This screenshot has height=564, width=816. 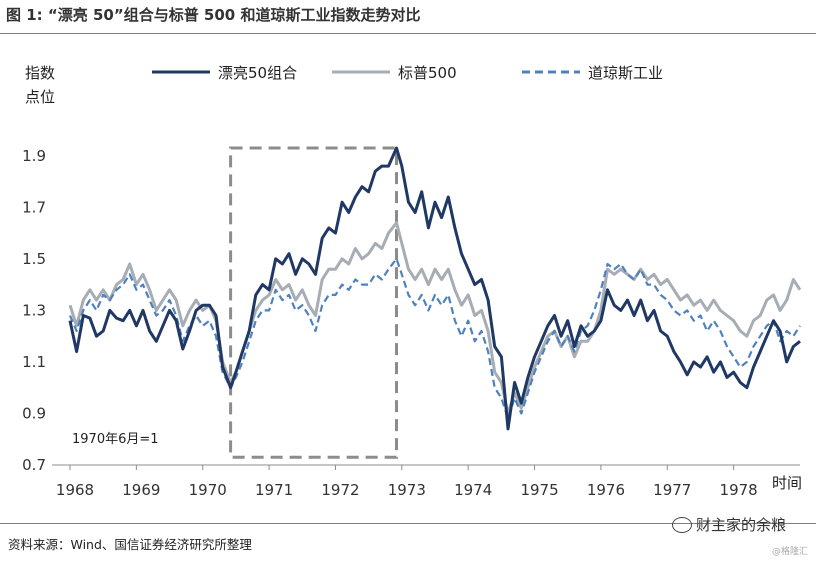 What do you see at coordinates (408, 523) in the screenshot?
I see `footer-rule` at bounding box center [408, 523].